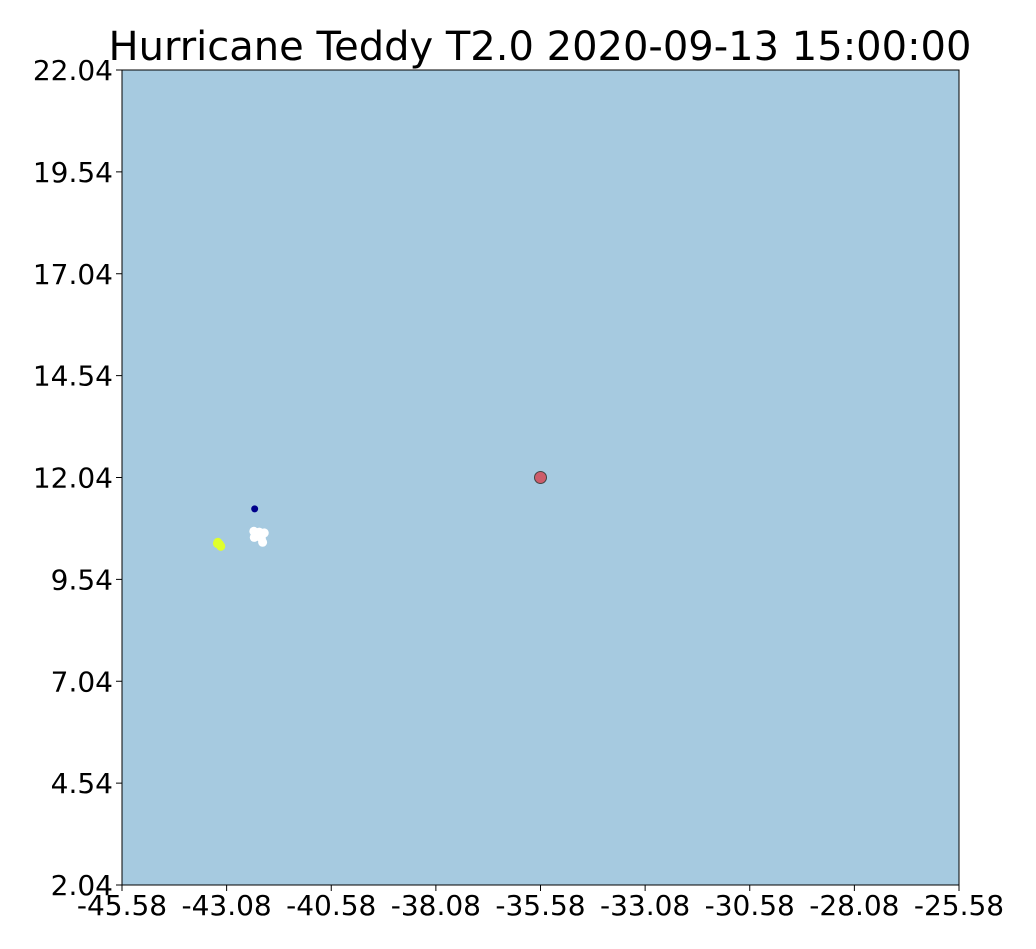 This screenshot has width=1036, height=949. I want to click on chart-title: Hurricane Teddy T2.0 2020-09-13 15:00:00, so click(540, 47).